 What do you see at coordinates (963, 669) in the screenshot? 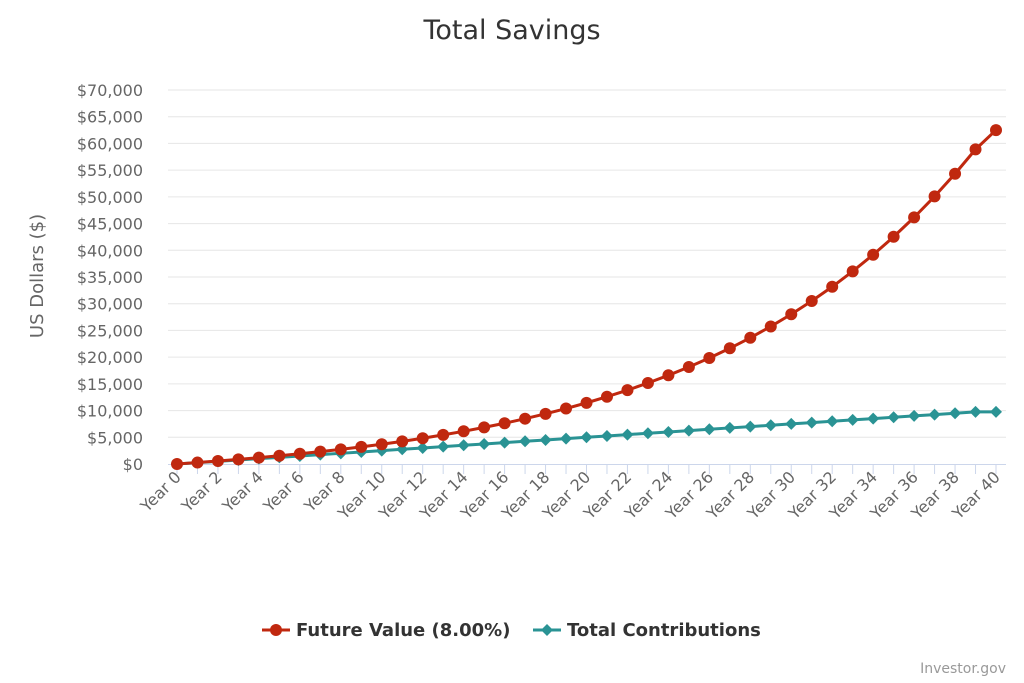
I see `credit-link: Investor.gov` at bounding box center [963, 669].